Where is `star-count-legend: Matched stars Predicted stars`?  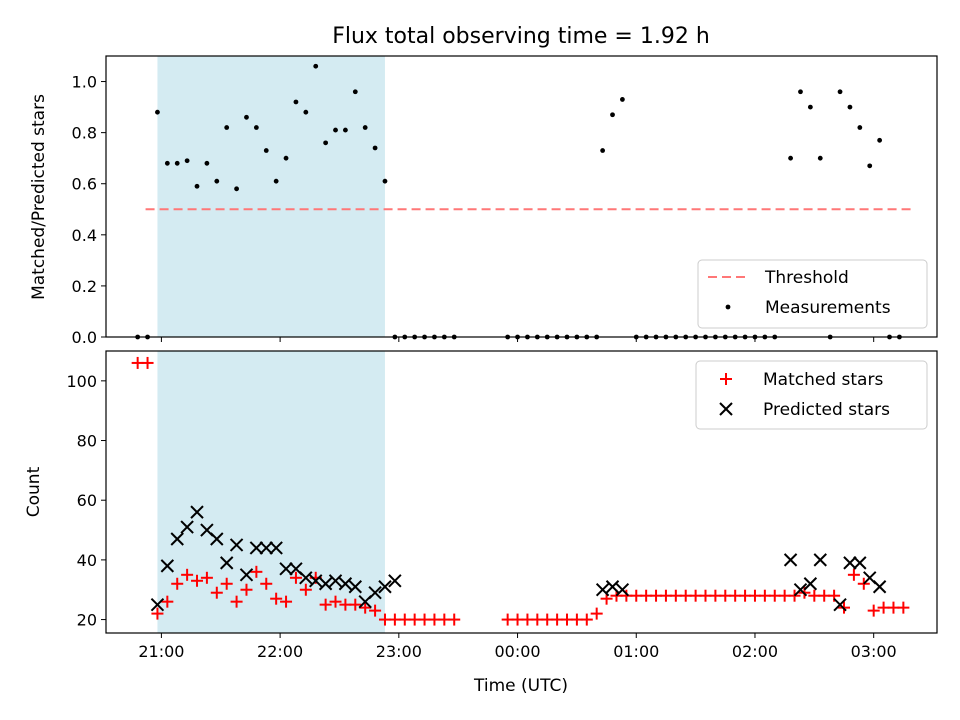
star-count-legend: Matched stars Predicted stars is located at coordinates (811, 395).